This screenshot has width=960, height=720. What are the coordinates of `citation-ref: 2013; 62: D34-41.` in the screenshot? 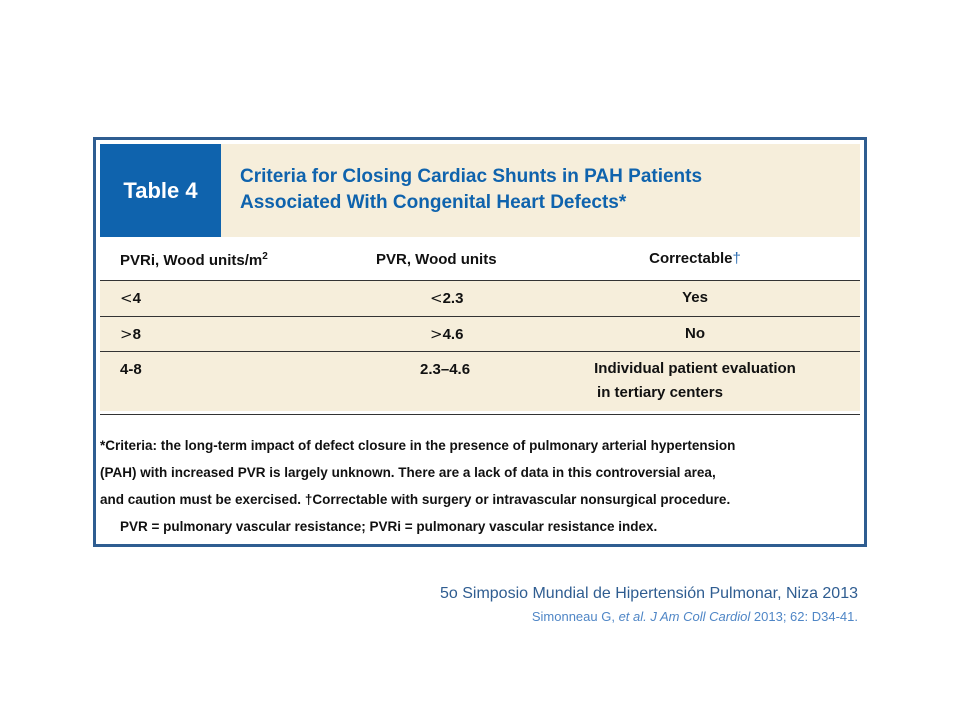 It's located at (804, 616).